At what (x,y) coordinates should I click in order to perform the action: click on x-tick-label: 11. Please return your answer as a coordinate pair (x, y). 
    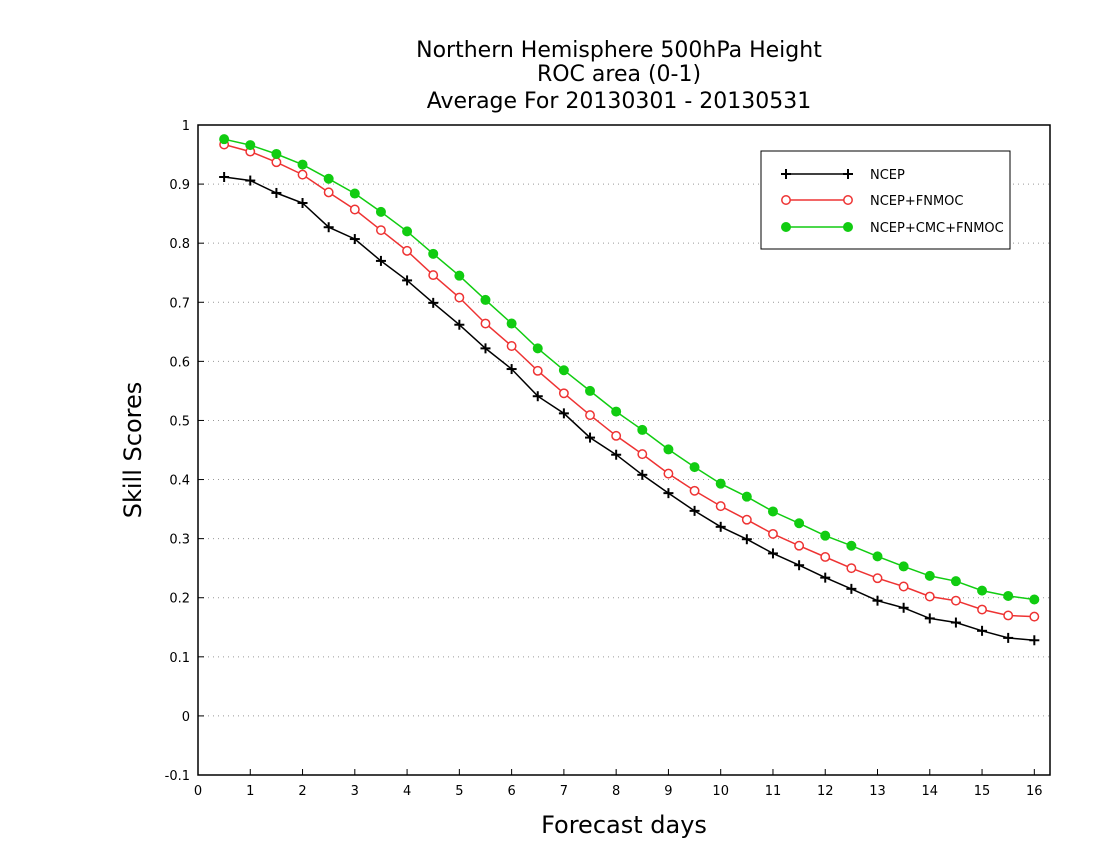
    Looking at the image, I should click on (773, 791).